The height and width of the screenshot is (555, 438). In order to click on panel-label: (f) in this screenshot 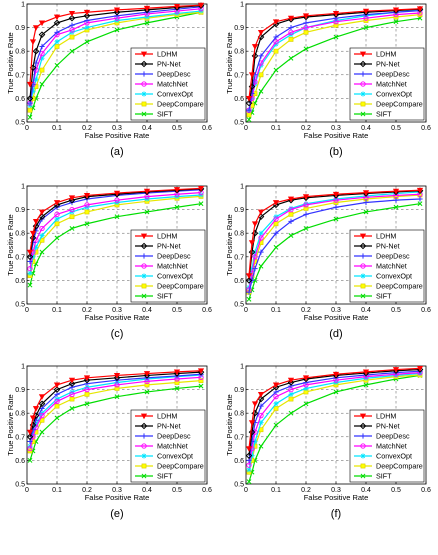, I will do `click(336, 514)`.